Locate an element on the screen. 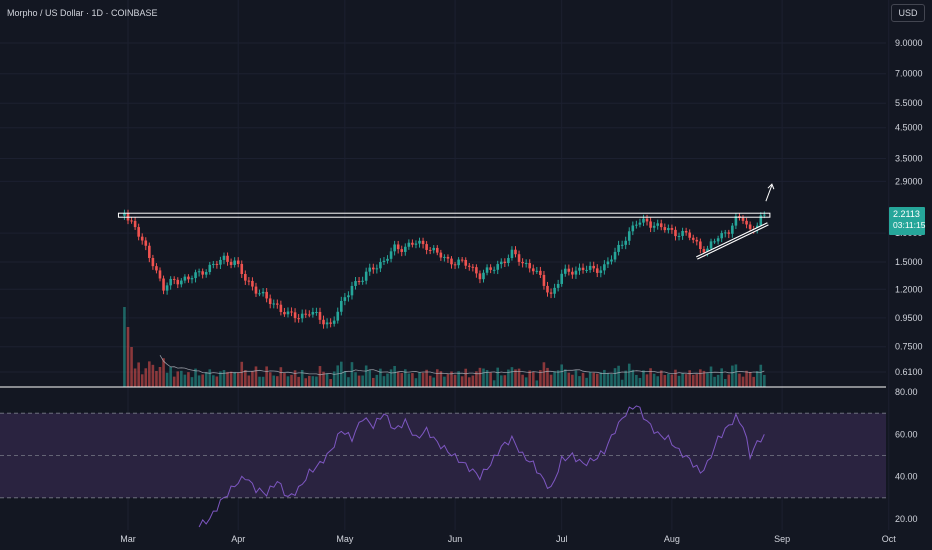 This screenshot has height=550, width=932. rsi-line is located at coordinates (481, 466).